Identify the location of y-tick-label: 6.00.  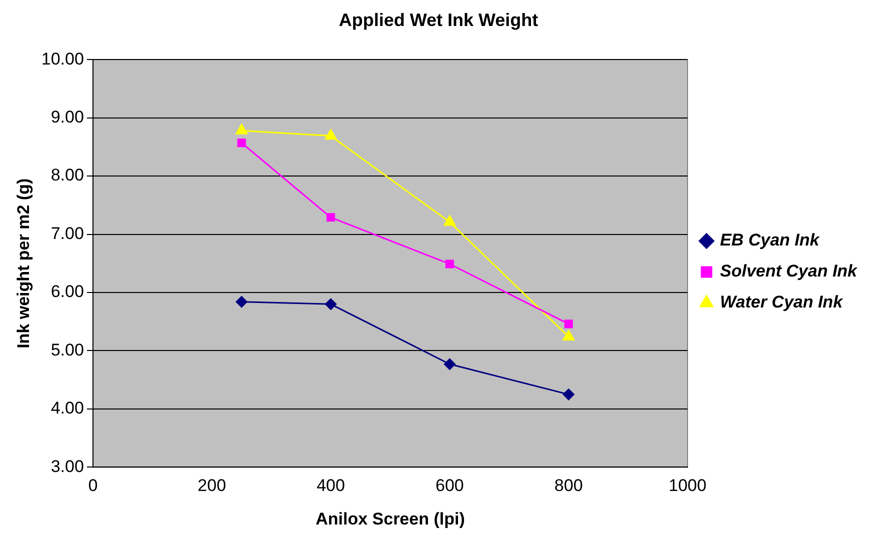
(67, 292).